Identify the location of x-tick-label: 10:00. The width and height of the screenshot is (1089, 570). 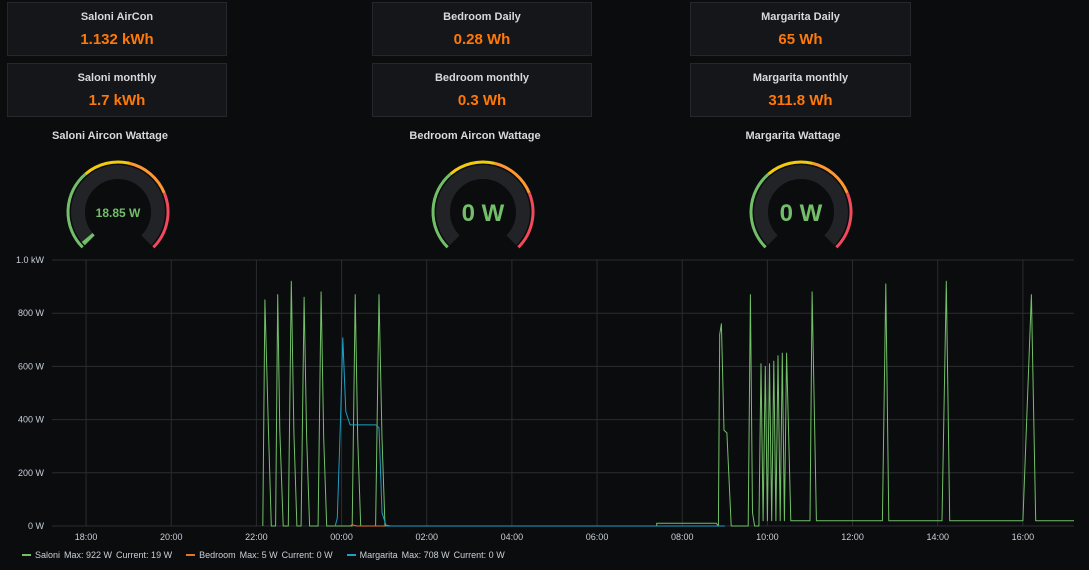
(767, 537).